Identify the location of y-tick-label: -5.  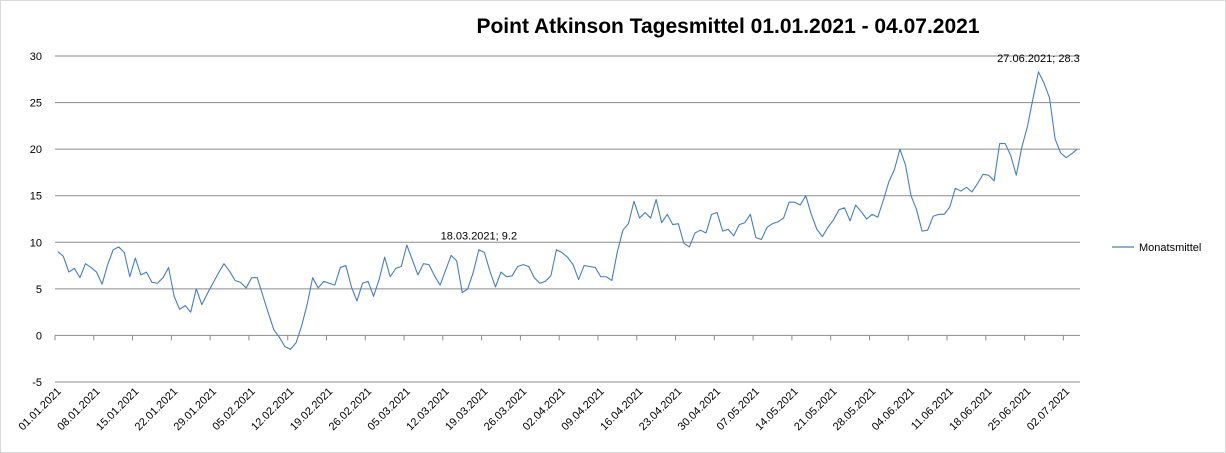
(37, 383).